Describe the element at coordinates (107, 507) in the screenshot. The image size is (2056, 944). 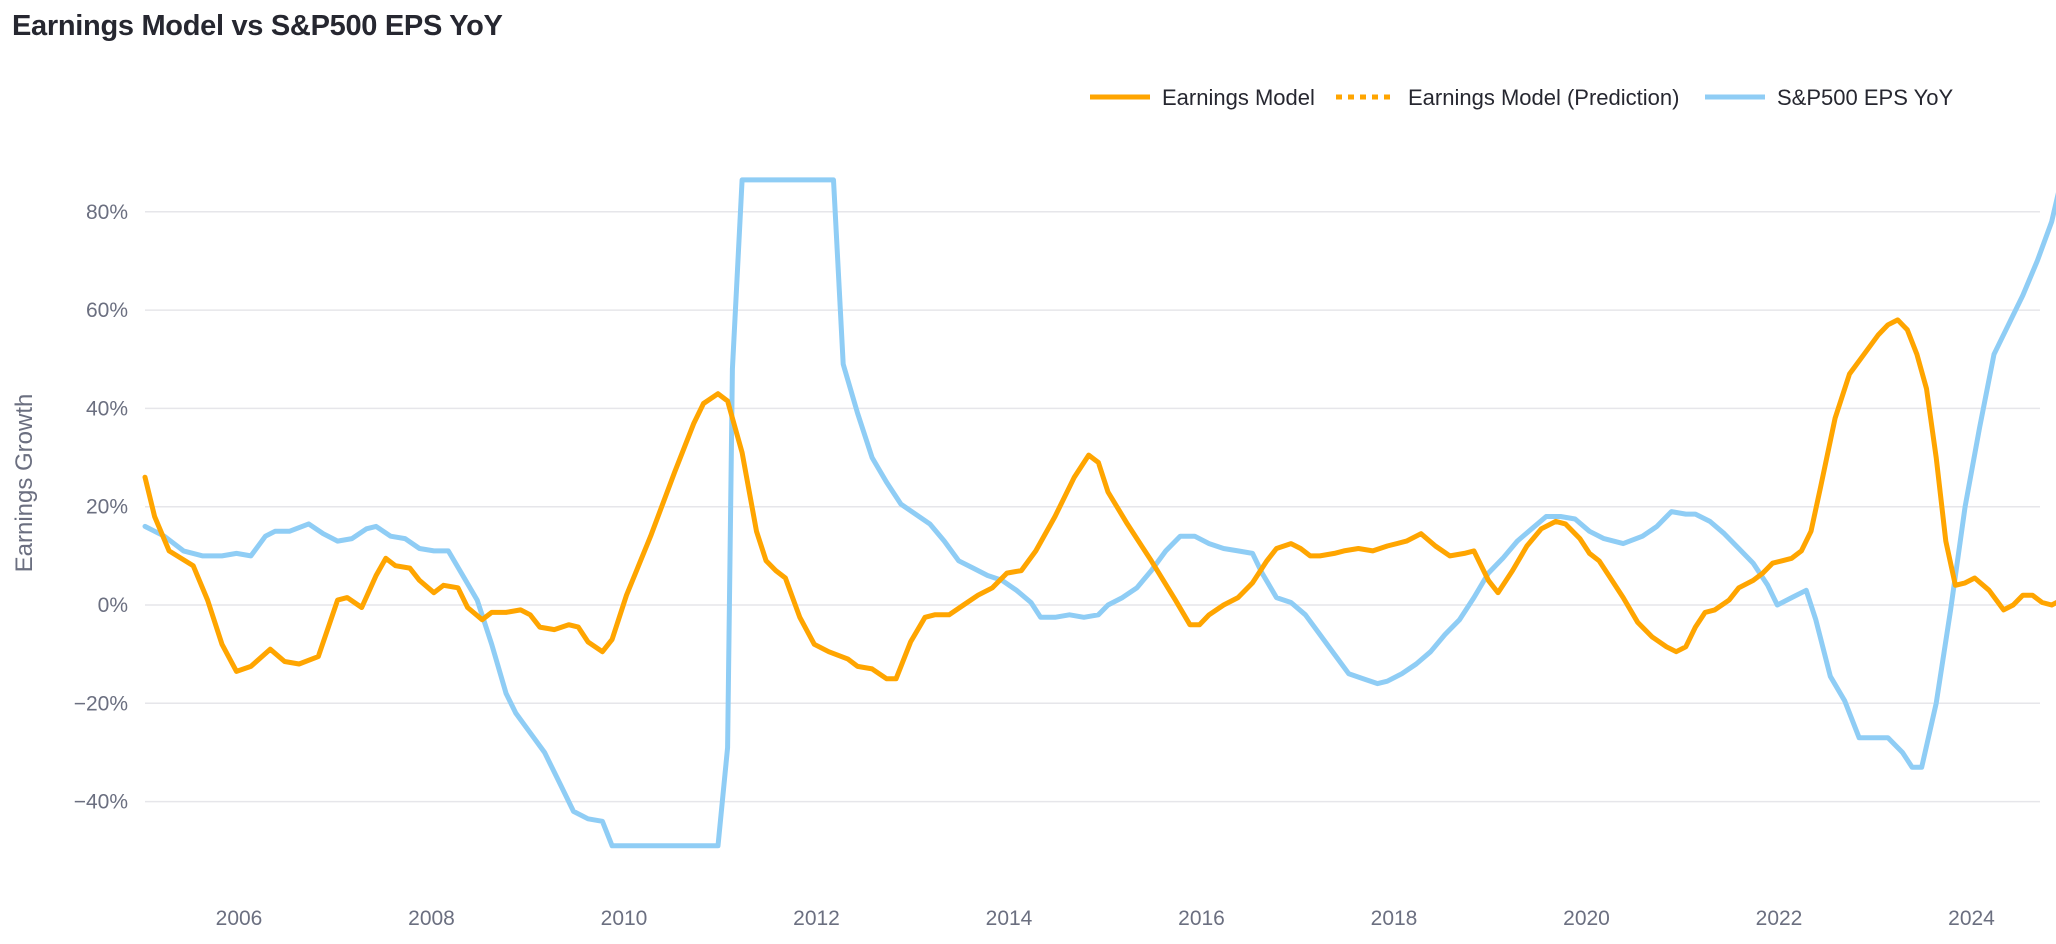
I see `y-tick-label: 20%` at that location.